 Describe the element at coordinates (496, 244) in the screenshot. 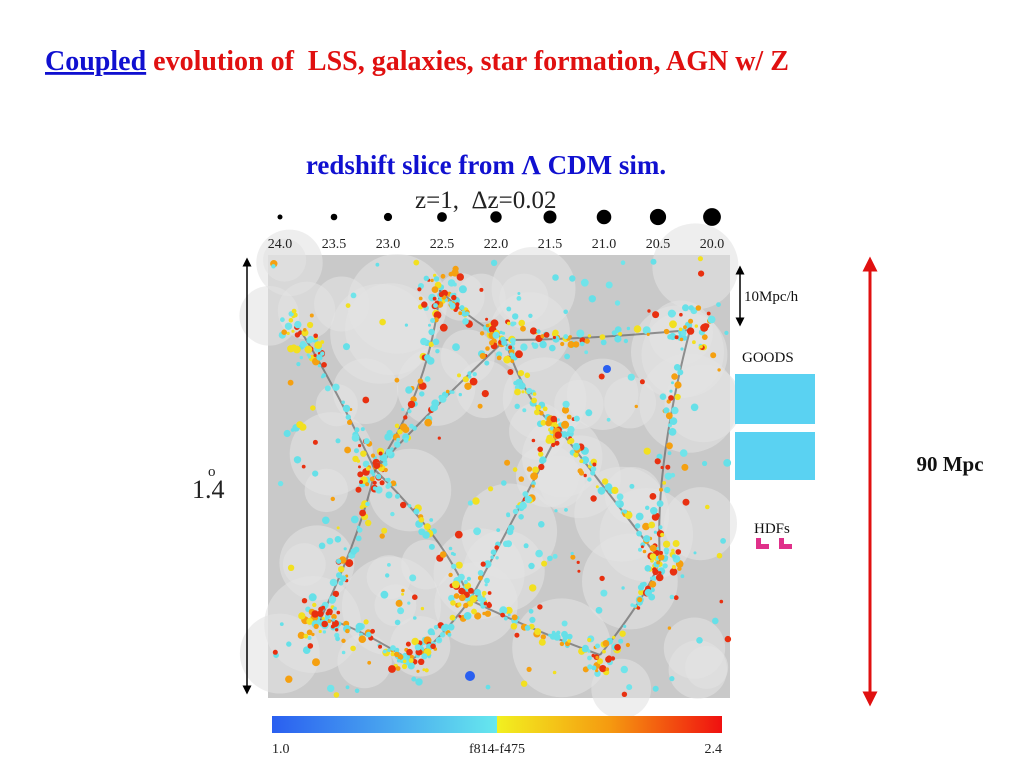

I see `magnitude-label: 22.0` at that location.